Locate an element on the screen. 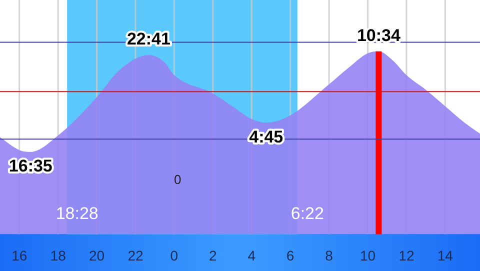 This screenshot has height=271, width=480. x-tick-label: 12 is located at coordinates (406, 255).